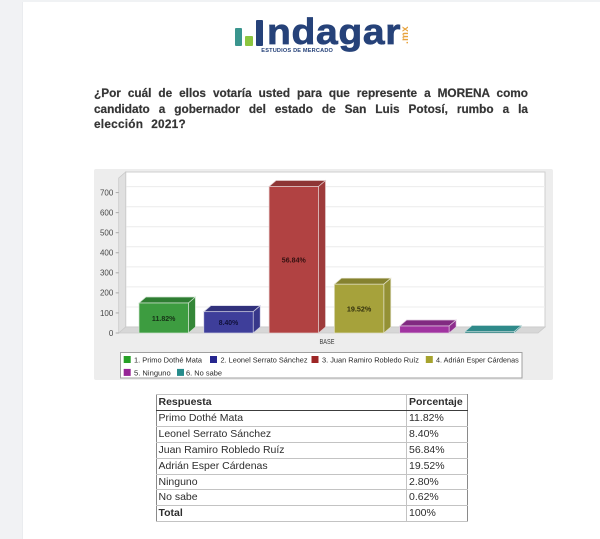 Image resolution: width=600 pixels, height=539 pixels. Describe the element at coordinates (370, 360) in the screenshot. I see `svg-text: 3. Juan Ramiro Robledo Ruíz` at that location.